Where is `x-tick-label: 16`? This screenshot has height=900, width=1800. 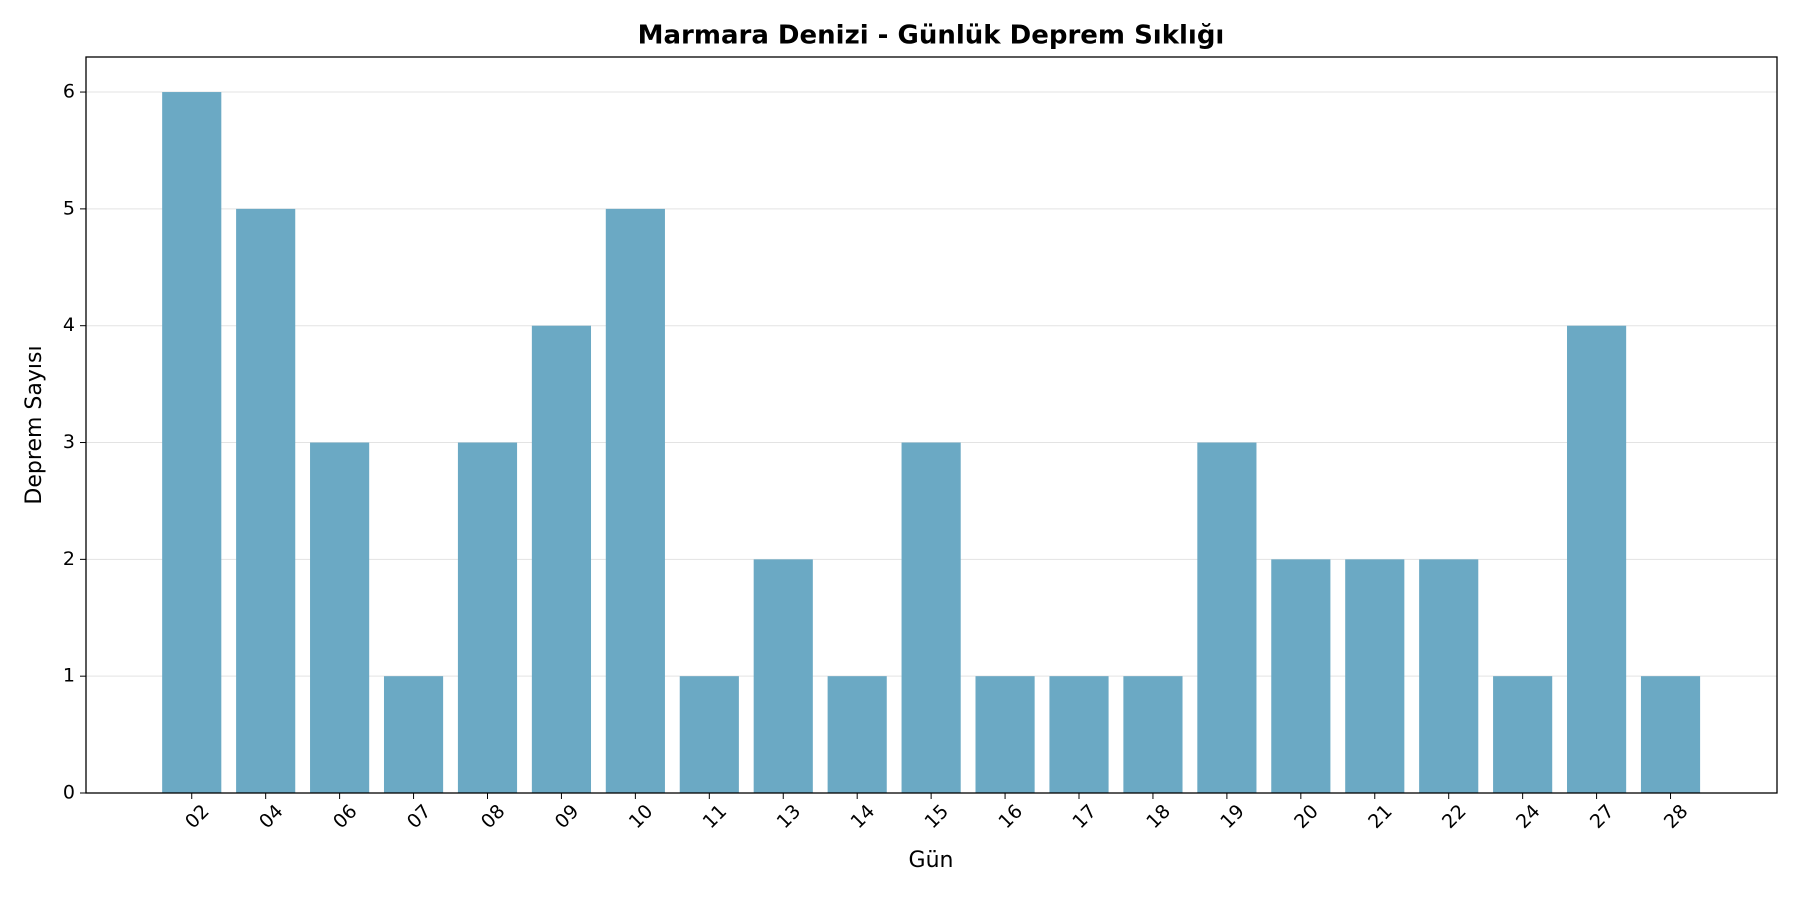
x-tick-label: 16 is located at coordinates (1010, 816).